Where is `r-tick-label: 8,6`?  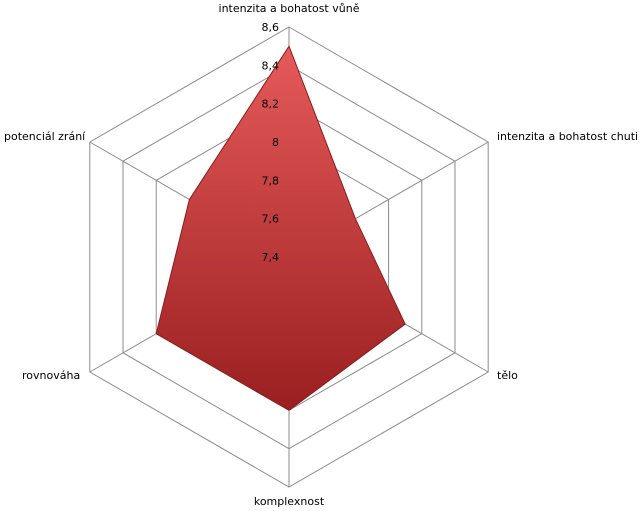
r-tick-label: 8,6 is located at coordinates (271, 27).